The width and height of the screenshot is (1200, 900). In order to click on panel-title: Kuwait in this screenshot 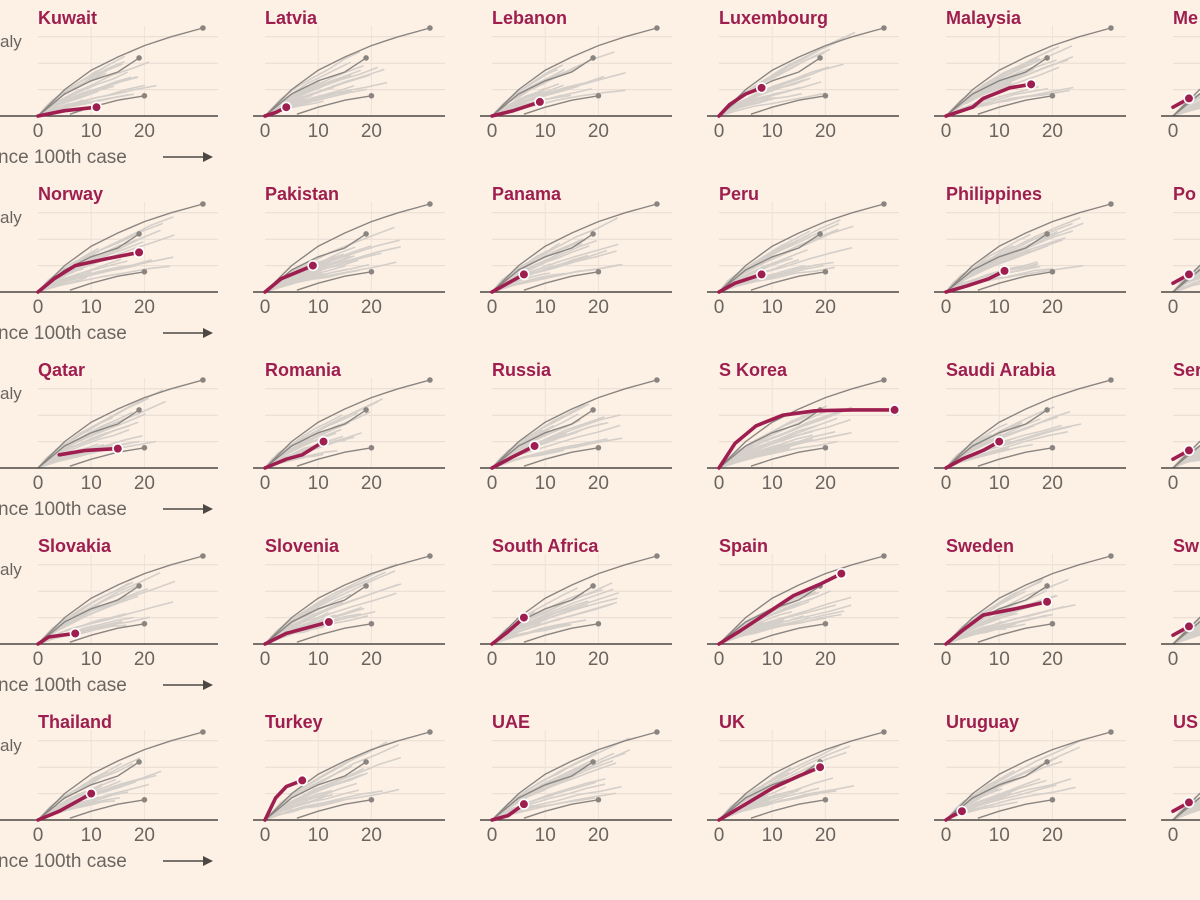, I will do `click(67, 18)`.